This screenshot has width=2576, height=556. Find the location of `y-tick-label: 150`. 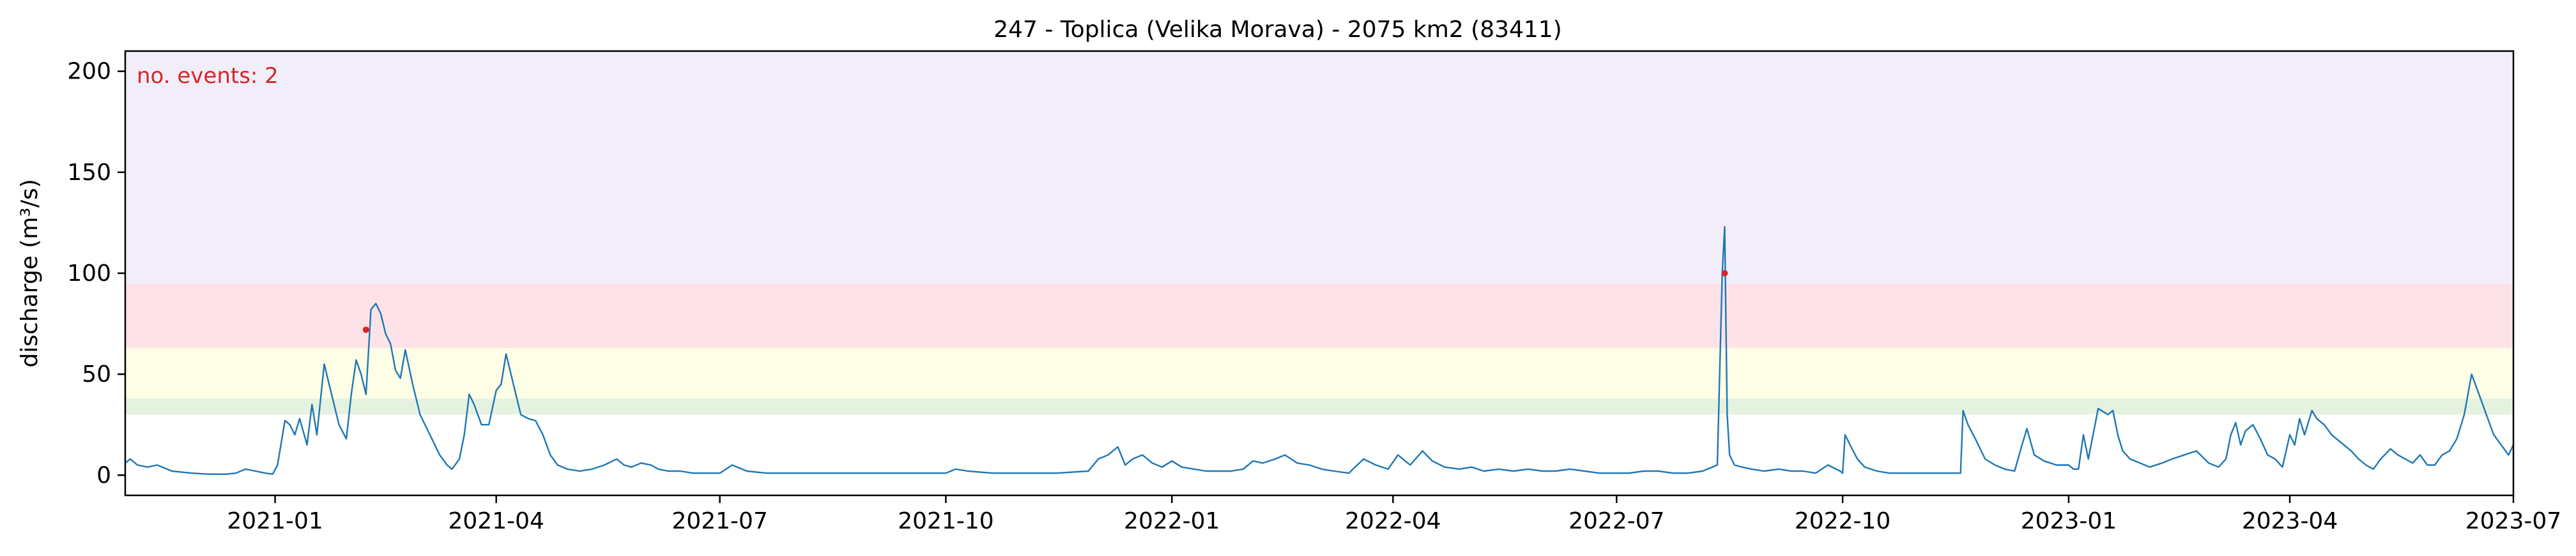

y-tick-label: 150 is located at coordinates (89, 173).